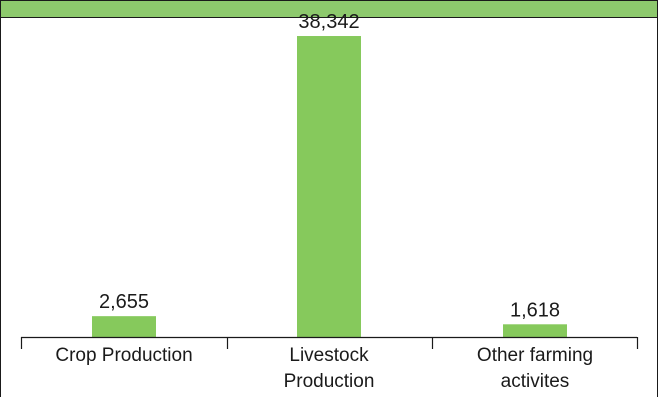  I want to click on category-label-line: Production, so click(329, 381).